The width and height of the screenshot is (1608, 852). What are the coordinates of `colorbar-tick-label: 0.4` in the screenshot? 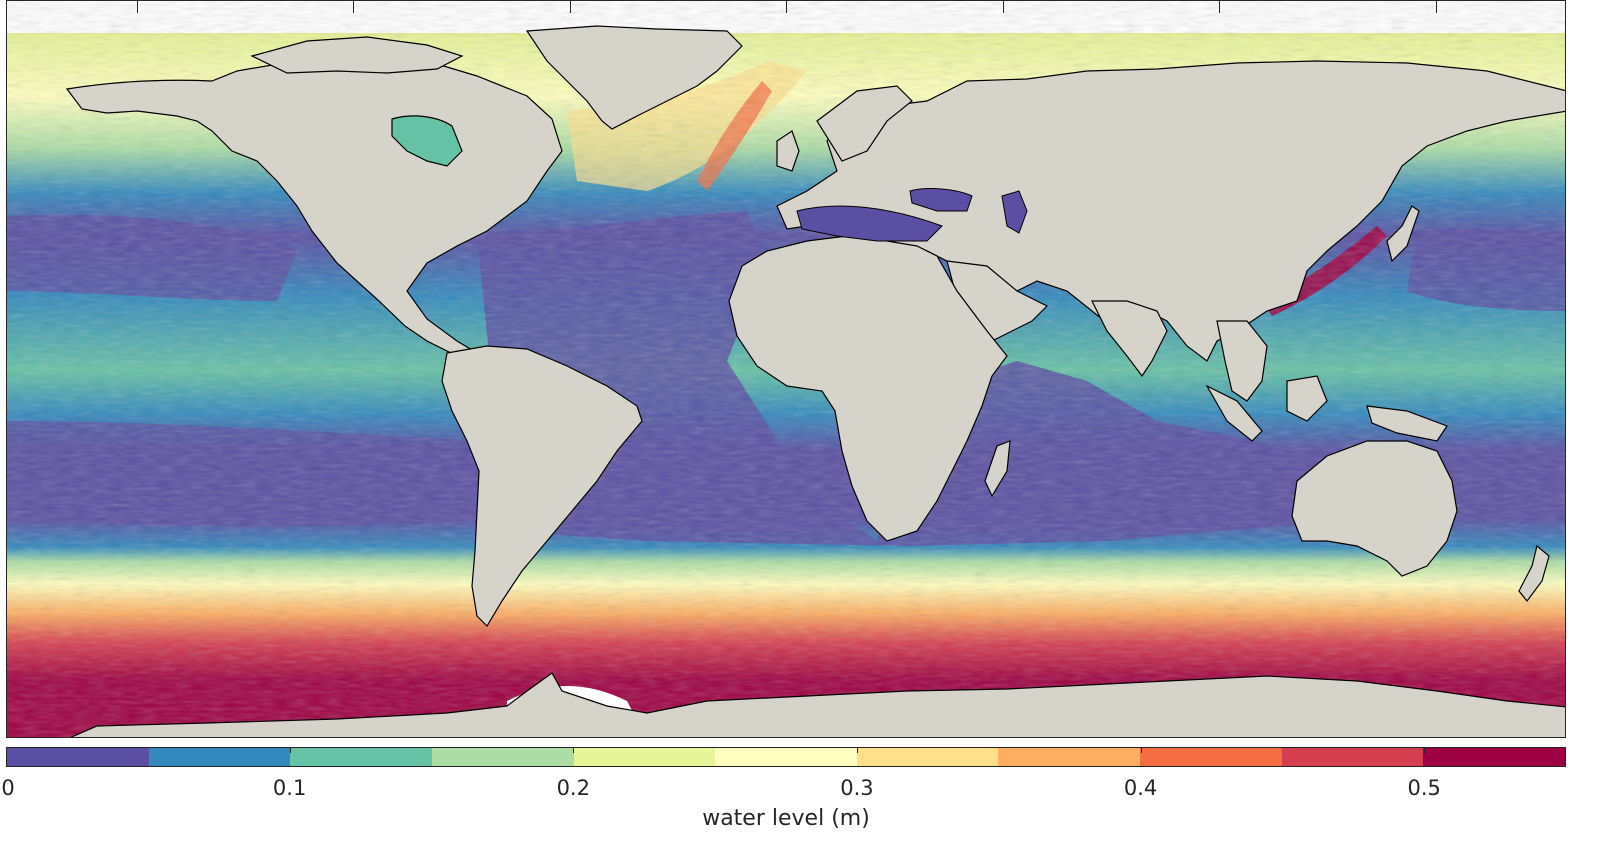 It's located at (1140, 788).